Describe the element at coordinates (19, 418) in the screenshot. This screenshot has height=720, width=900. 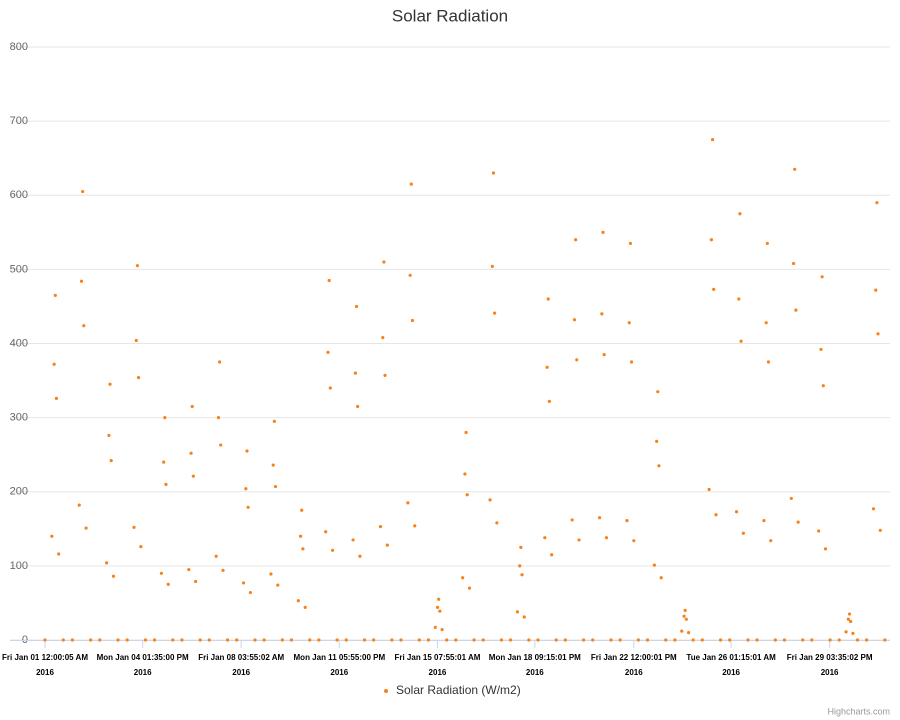
I see `y-tick-label: 300` at that location.